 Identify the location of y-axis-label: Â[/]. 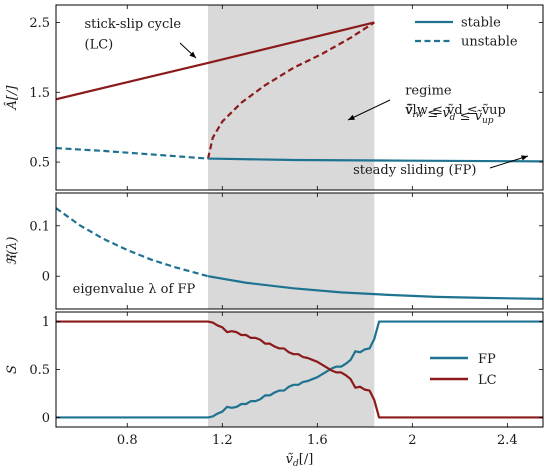
(12, 98).